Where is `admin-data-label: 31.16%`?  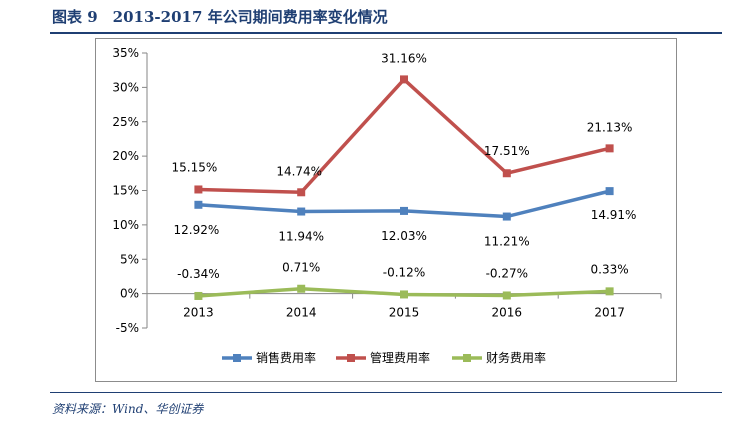 admin-data-label: 31.16% is located at coordinates (404, 58).